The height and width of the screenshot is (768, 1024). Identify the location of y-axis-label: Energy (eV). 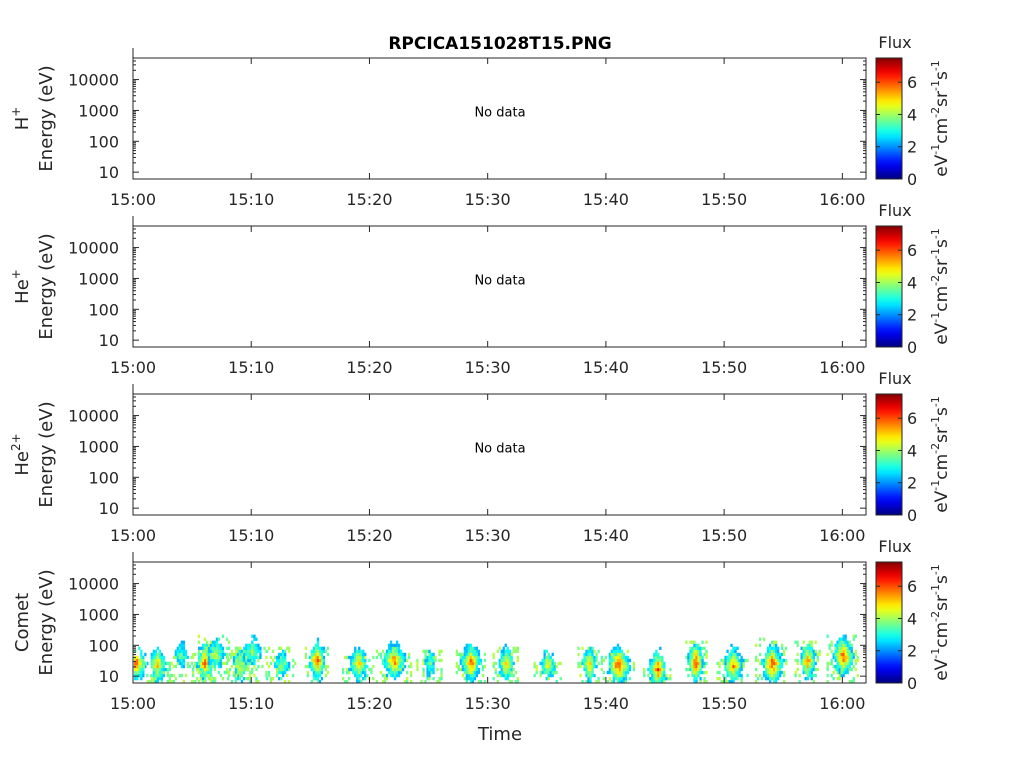
(46, 622).